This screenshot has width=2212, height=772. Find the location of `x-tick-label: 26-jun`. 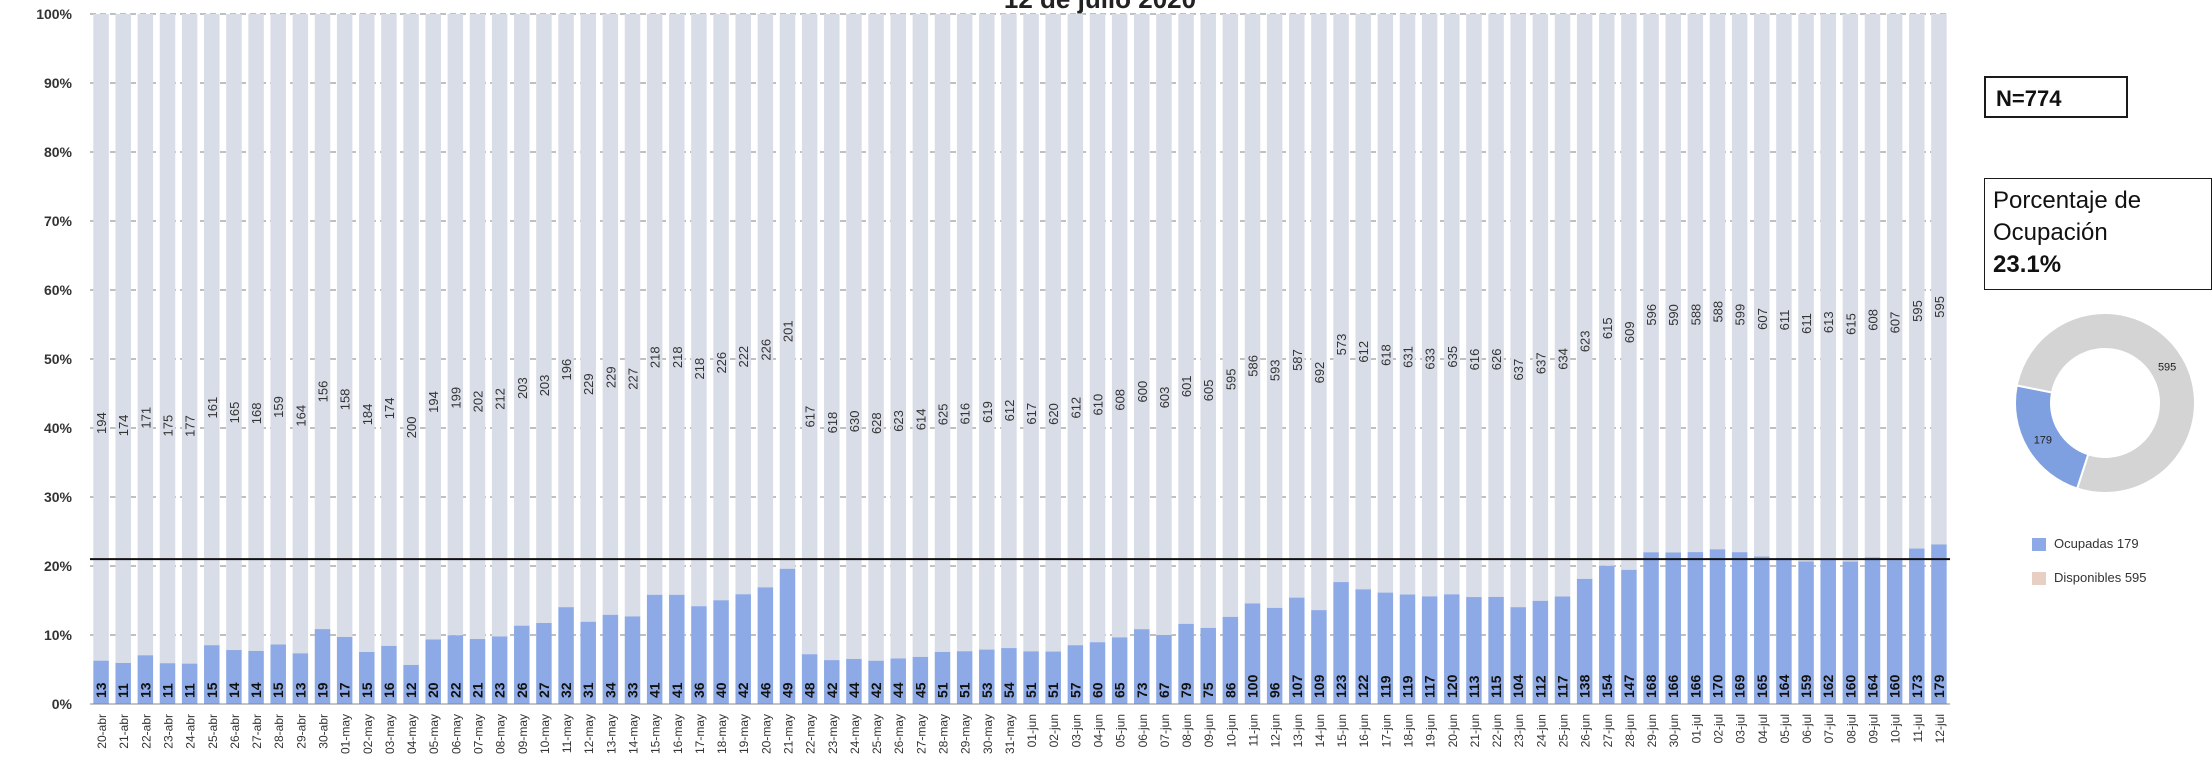

x-tick-label: 26-jun is located at coordinates (1586, 730).